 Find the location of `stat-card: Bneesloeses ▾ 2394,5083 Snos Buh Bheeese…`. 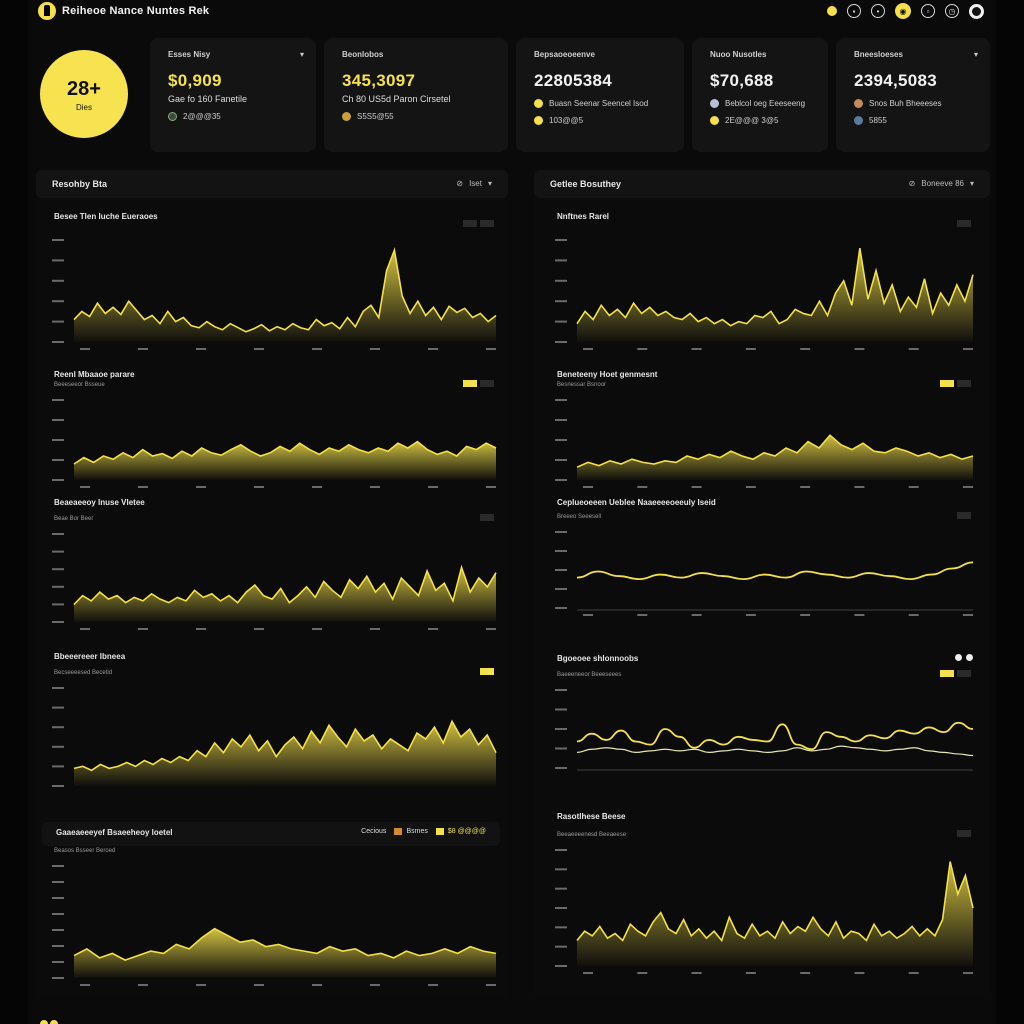

stat-card: Bneesloeses ▾ 2394,5083 Snos Buh Bheeese… is located at coordinates (913, 95).